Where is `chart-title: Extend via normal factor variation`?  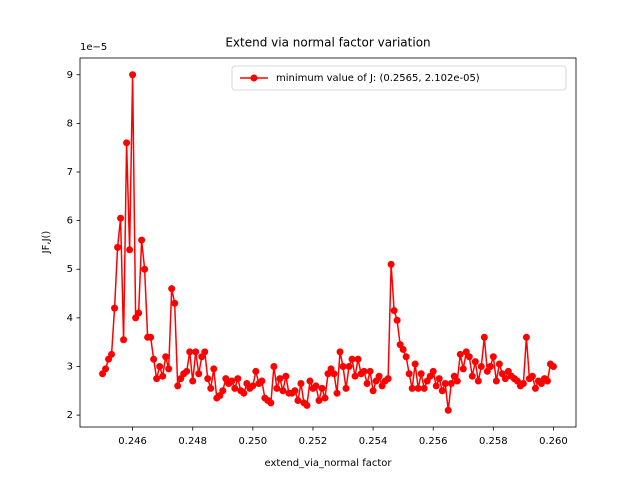
chart-title: Extend via normal factor variation is located at coordinates (327, 43).